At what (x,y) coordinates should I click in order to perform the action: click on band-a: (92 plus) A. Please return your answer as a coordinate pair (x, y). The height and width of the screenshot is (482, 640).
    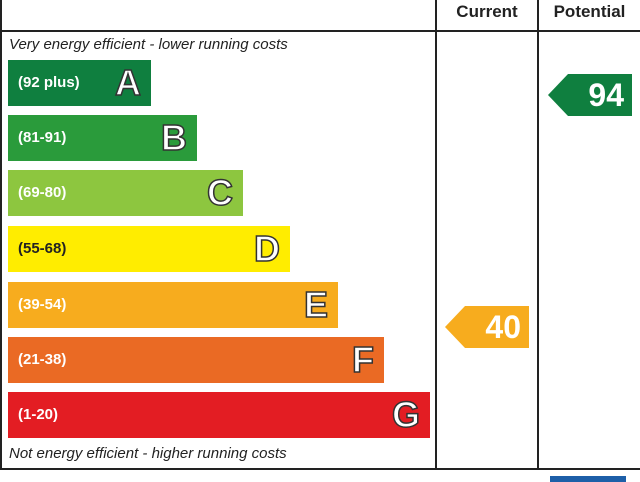
    Looking at the image, I should click on (79, 83).